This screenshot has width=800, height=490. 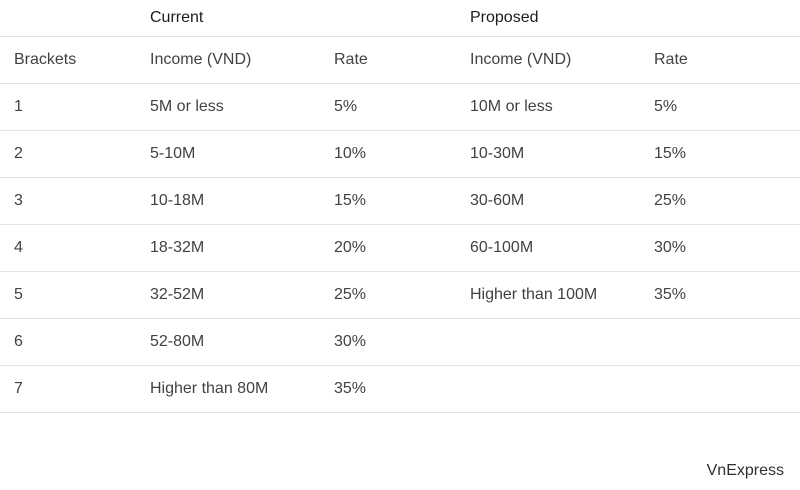 I want to click on table-row: 3 10-18M 15% 30-60M 25%, so click(x=400, y=201).